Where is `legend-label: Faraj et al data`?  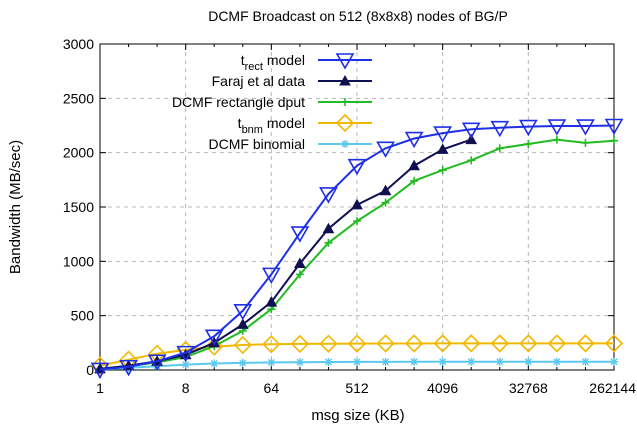 legend-label: Faraj et al data is located at coordinates (259, 81).